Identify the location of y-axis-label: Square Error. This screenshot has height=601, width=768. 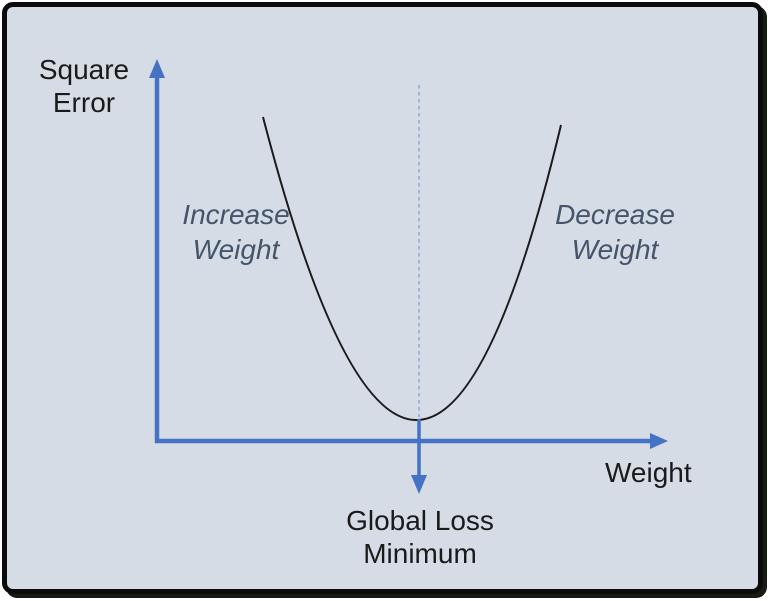
(84, 86).